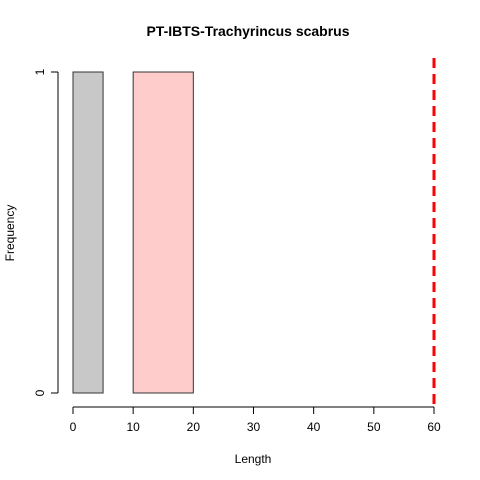 The height and width of the screenshot is (480, 480). Describe the element at coordinates (314, 427) in the screenshot. I see `x-tick-label: 40` at that location.